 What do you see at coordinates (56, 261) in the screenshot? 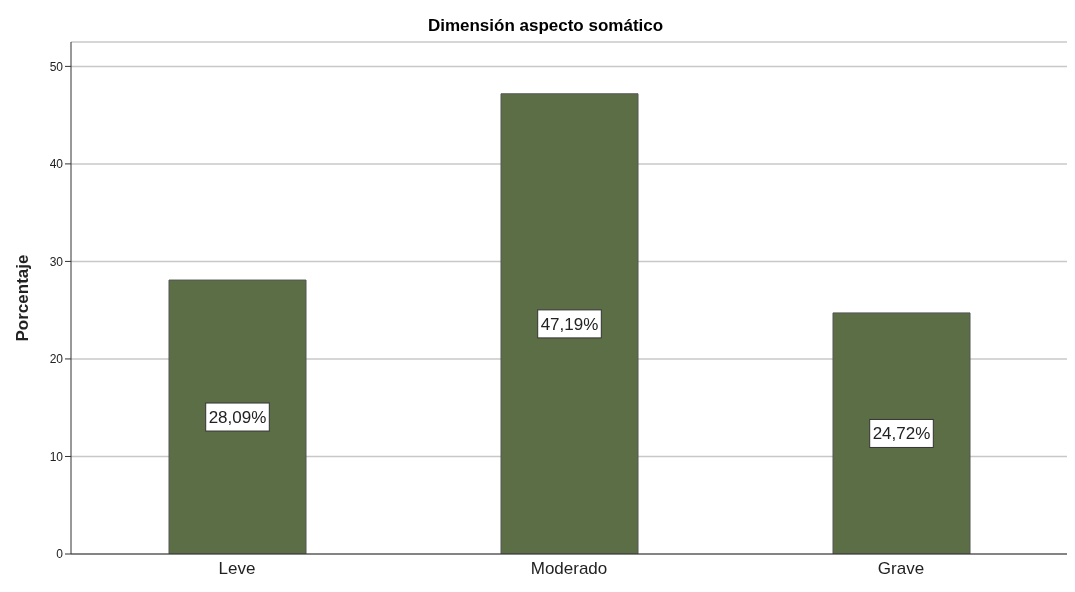
I see `y-tick-label: 30` at bounding box center [56, 261].